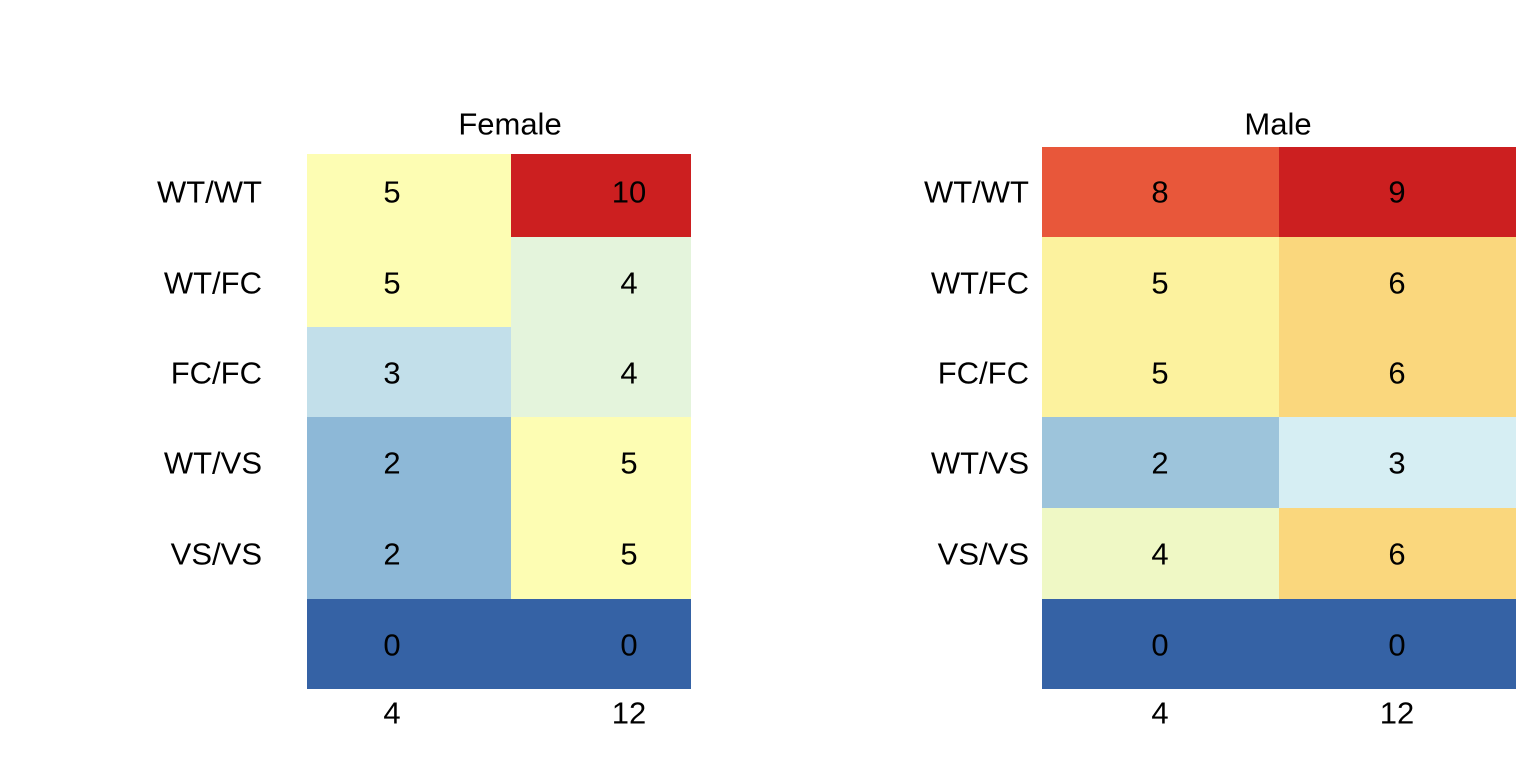  I want to click on female-cell-label: 3, so click(391, 373).